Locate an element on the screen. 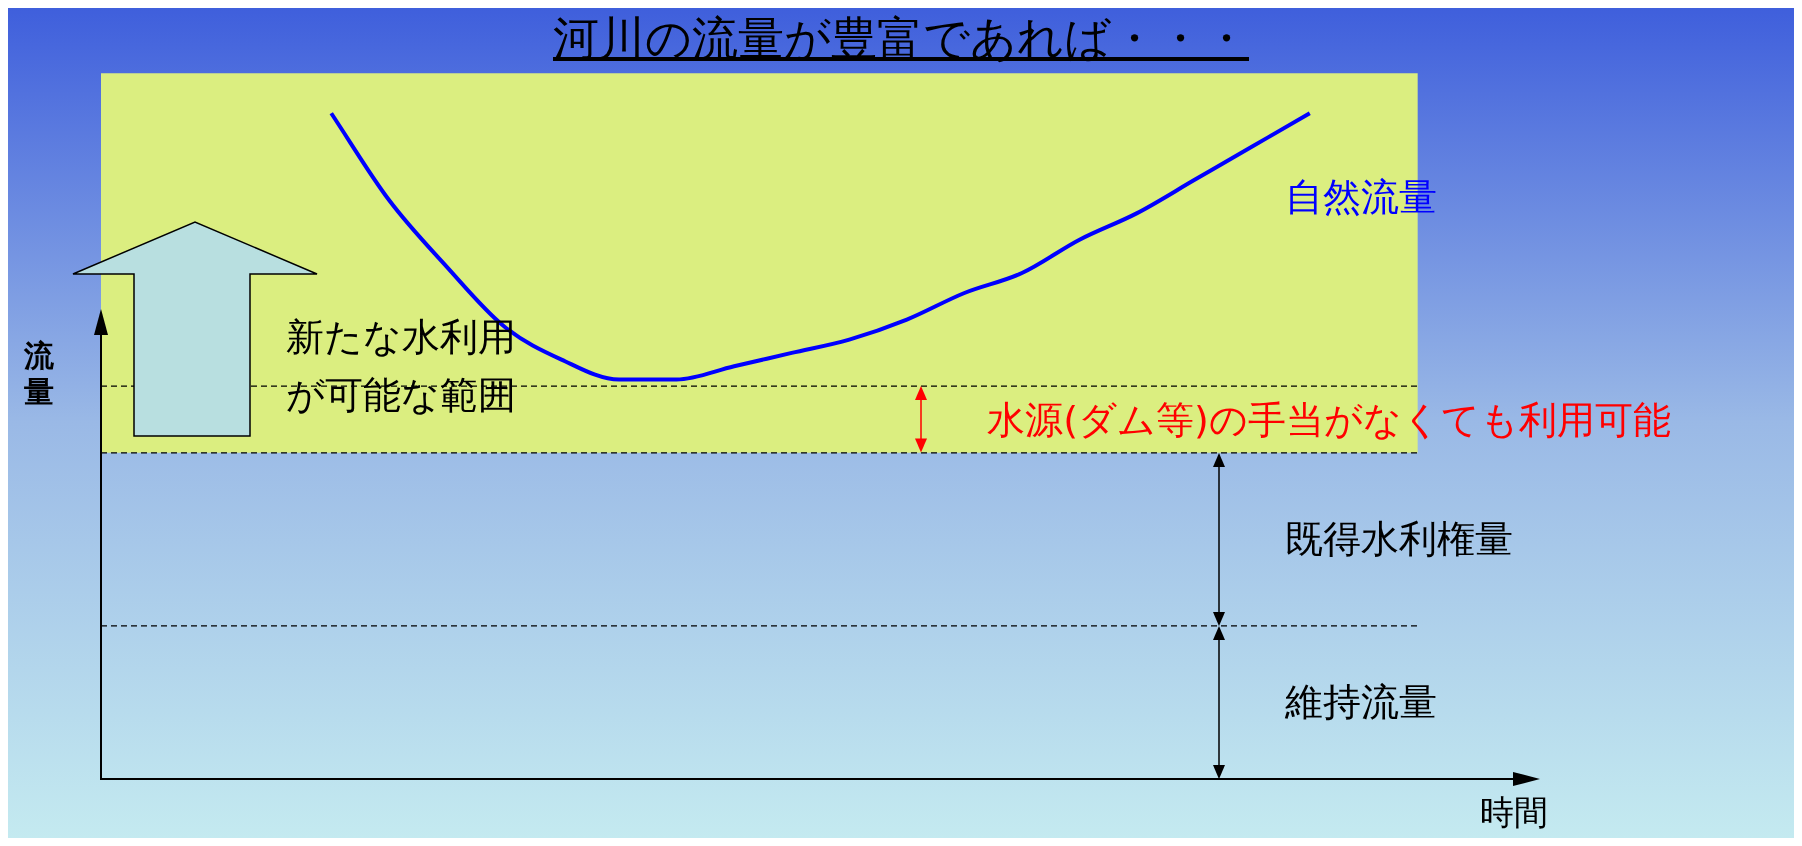 The height and width of the screenshot is (846, 1802). annotation: 既得水利権量 is located at coordinates (1399, 540).